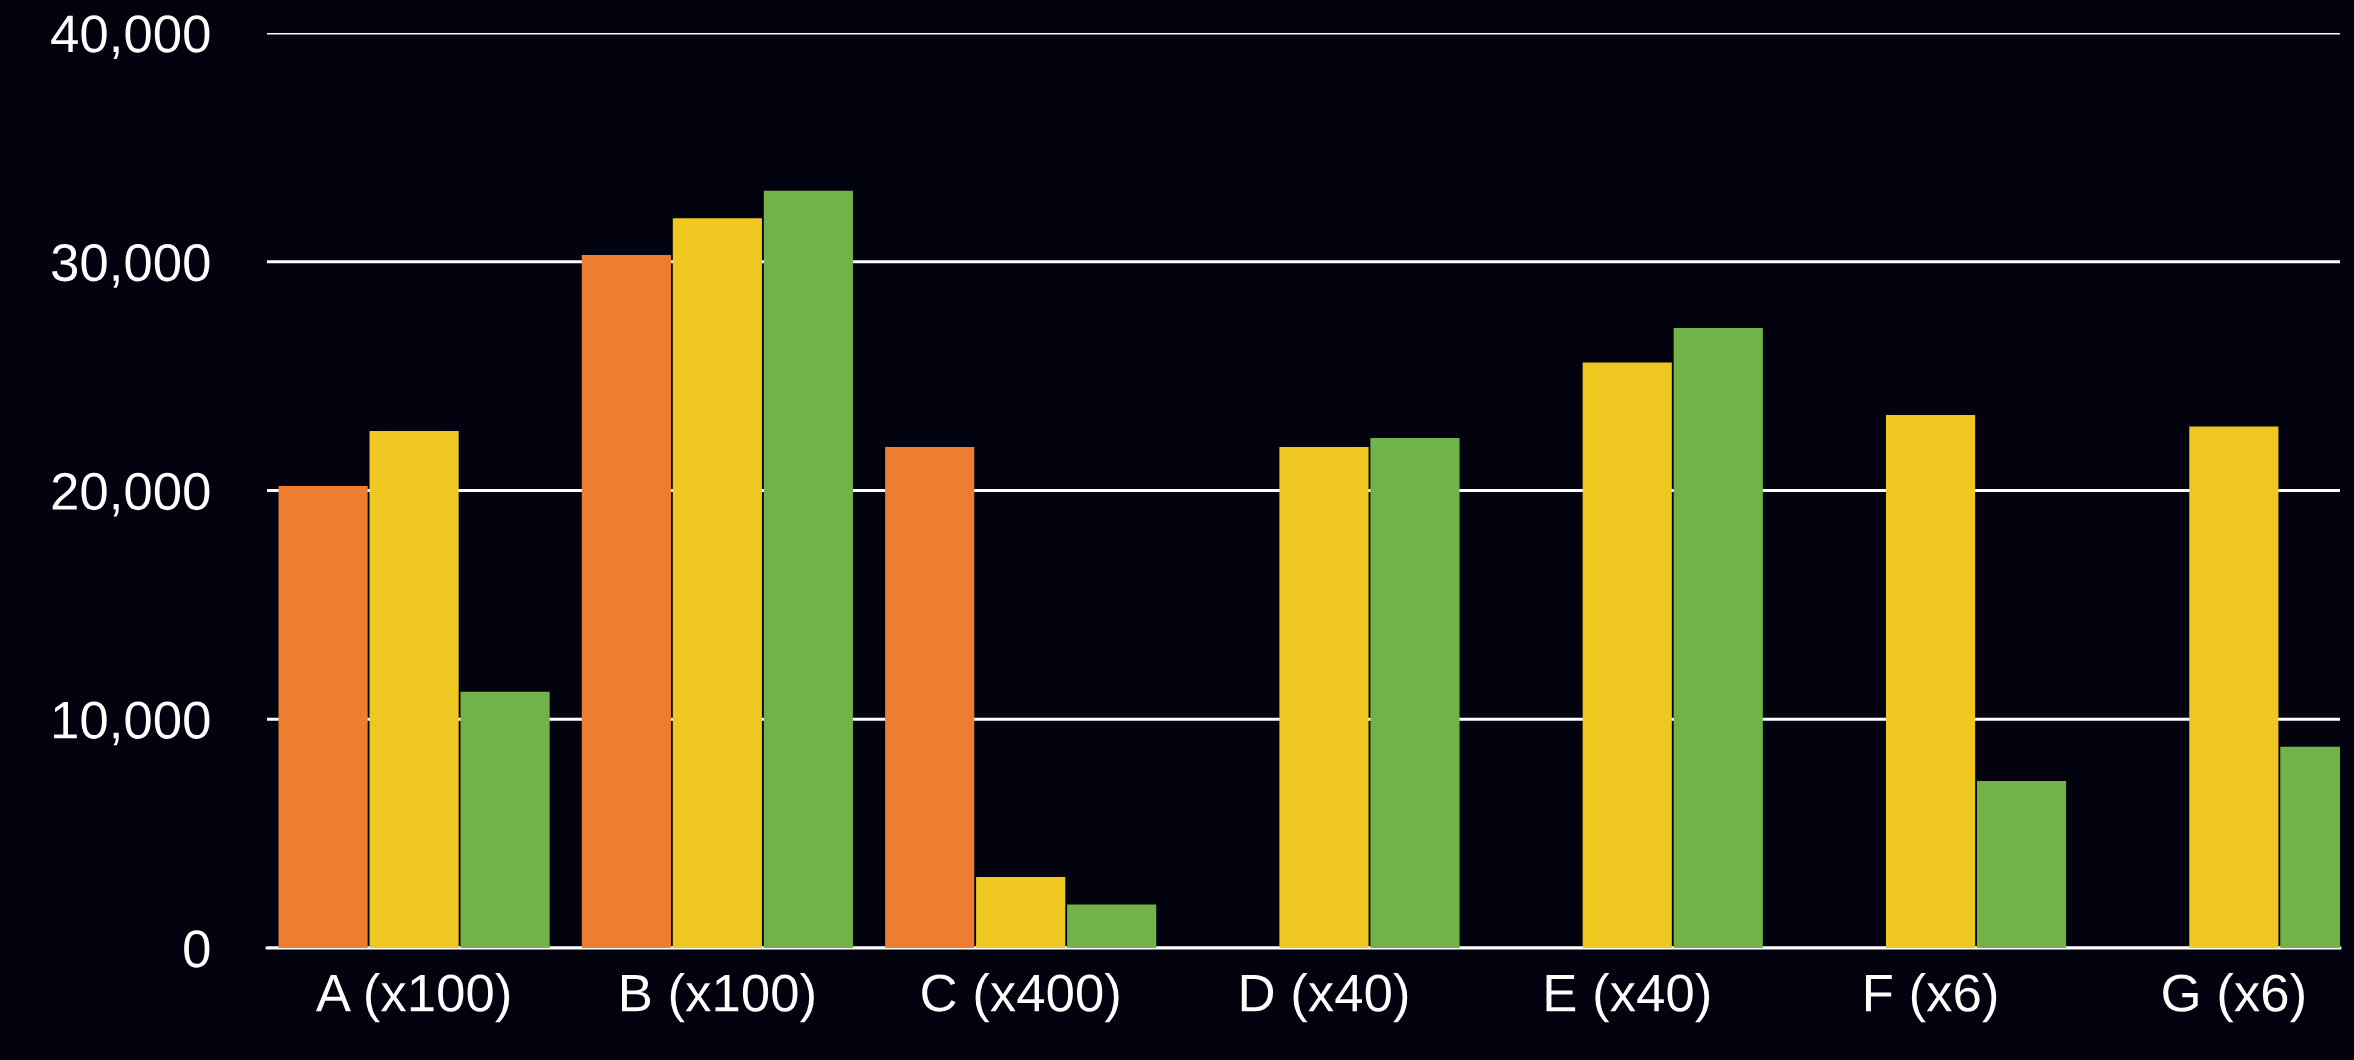 This screenshot has height=1060, width=2354. Describe the element at coordinates (1324, 998) in the screenshot. I see `x-tick-label: D (x40)` at that location.